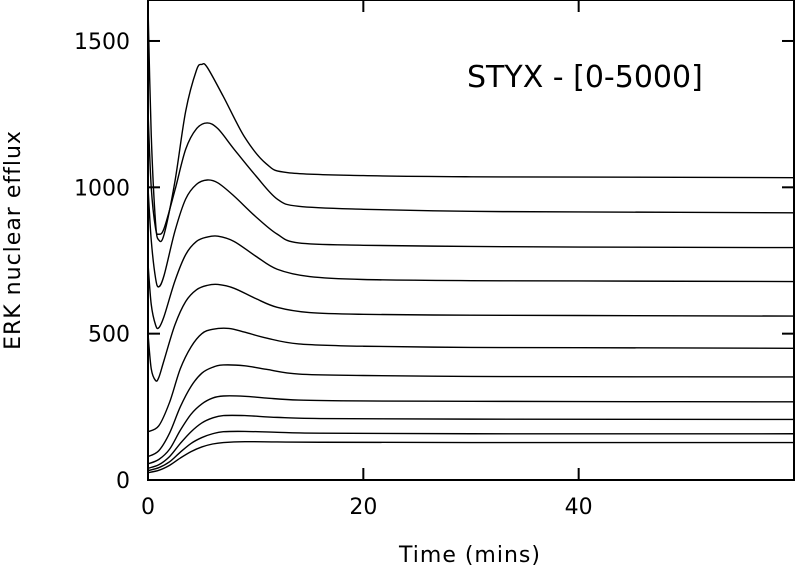 Image resolution: width=796 pixels, height=568 pixels. I want to click on x-tick-label: 20, so click(363, 507).